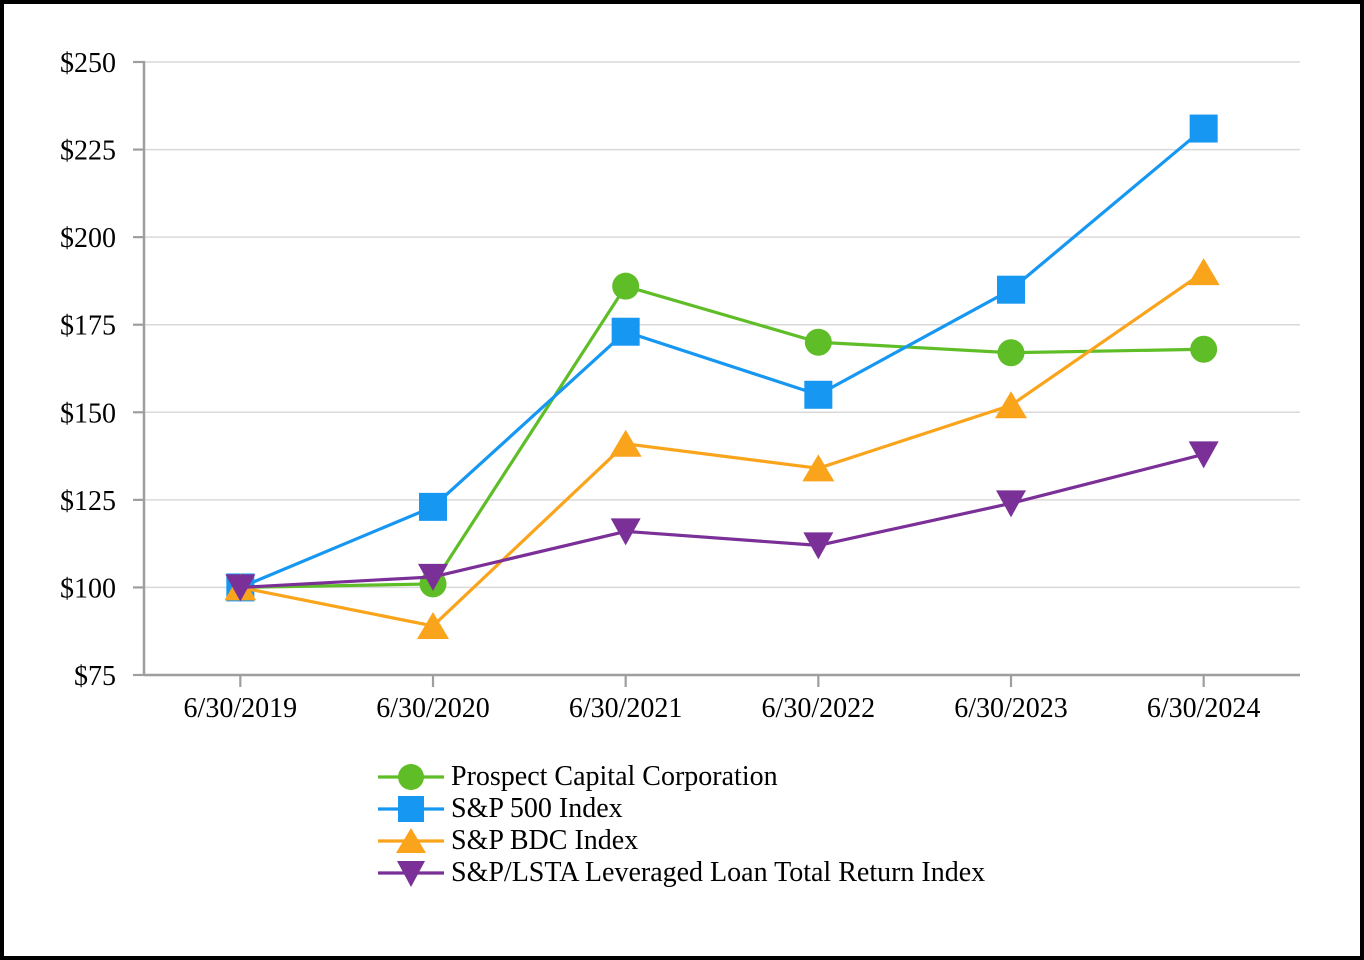 This screenshot has height=960, width=1364. Describe the element at coordinates (614, 776) in the screenshot. I see `legend-label: Prospect Capital Corporation` at that location.